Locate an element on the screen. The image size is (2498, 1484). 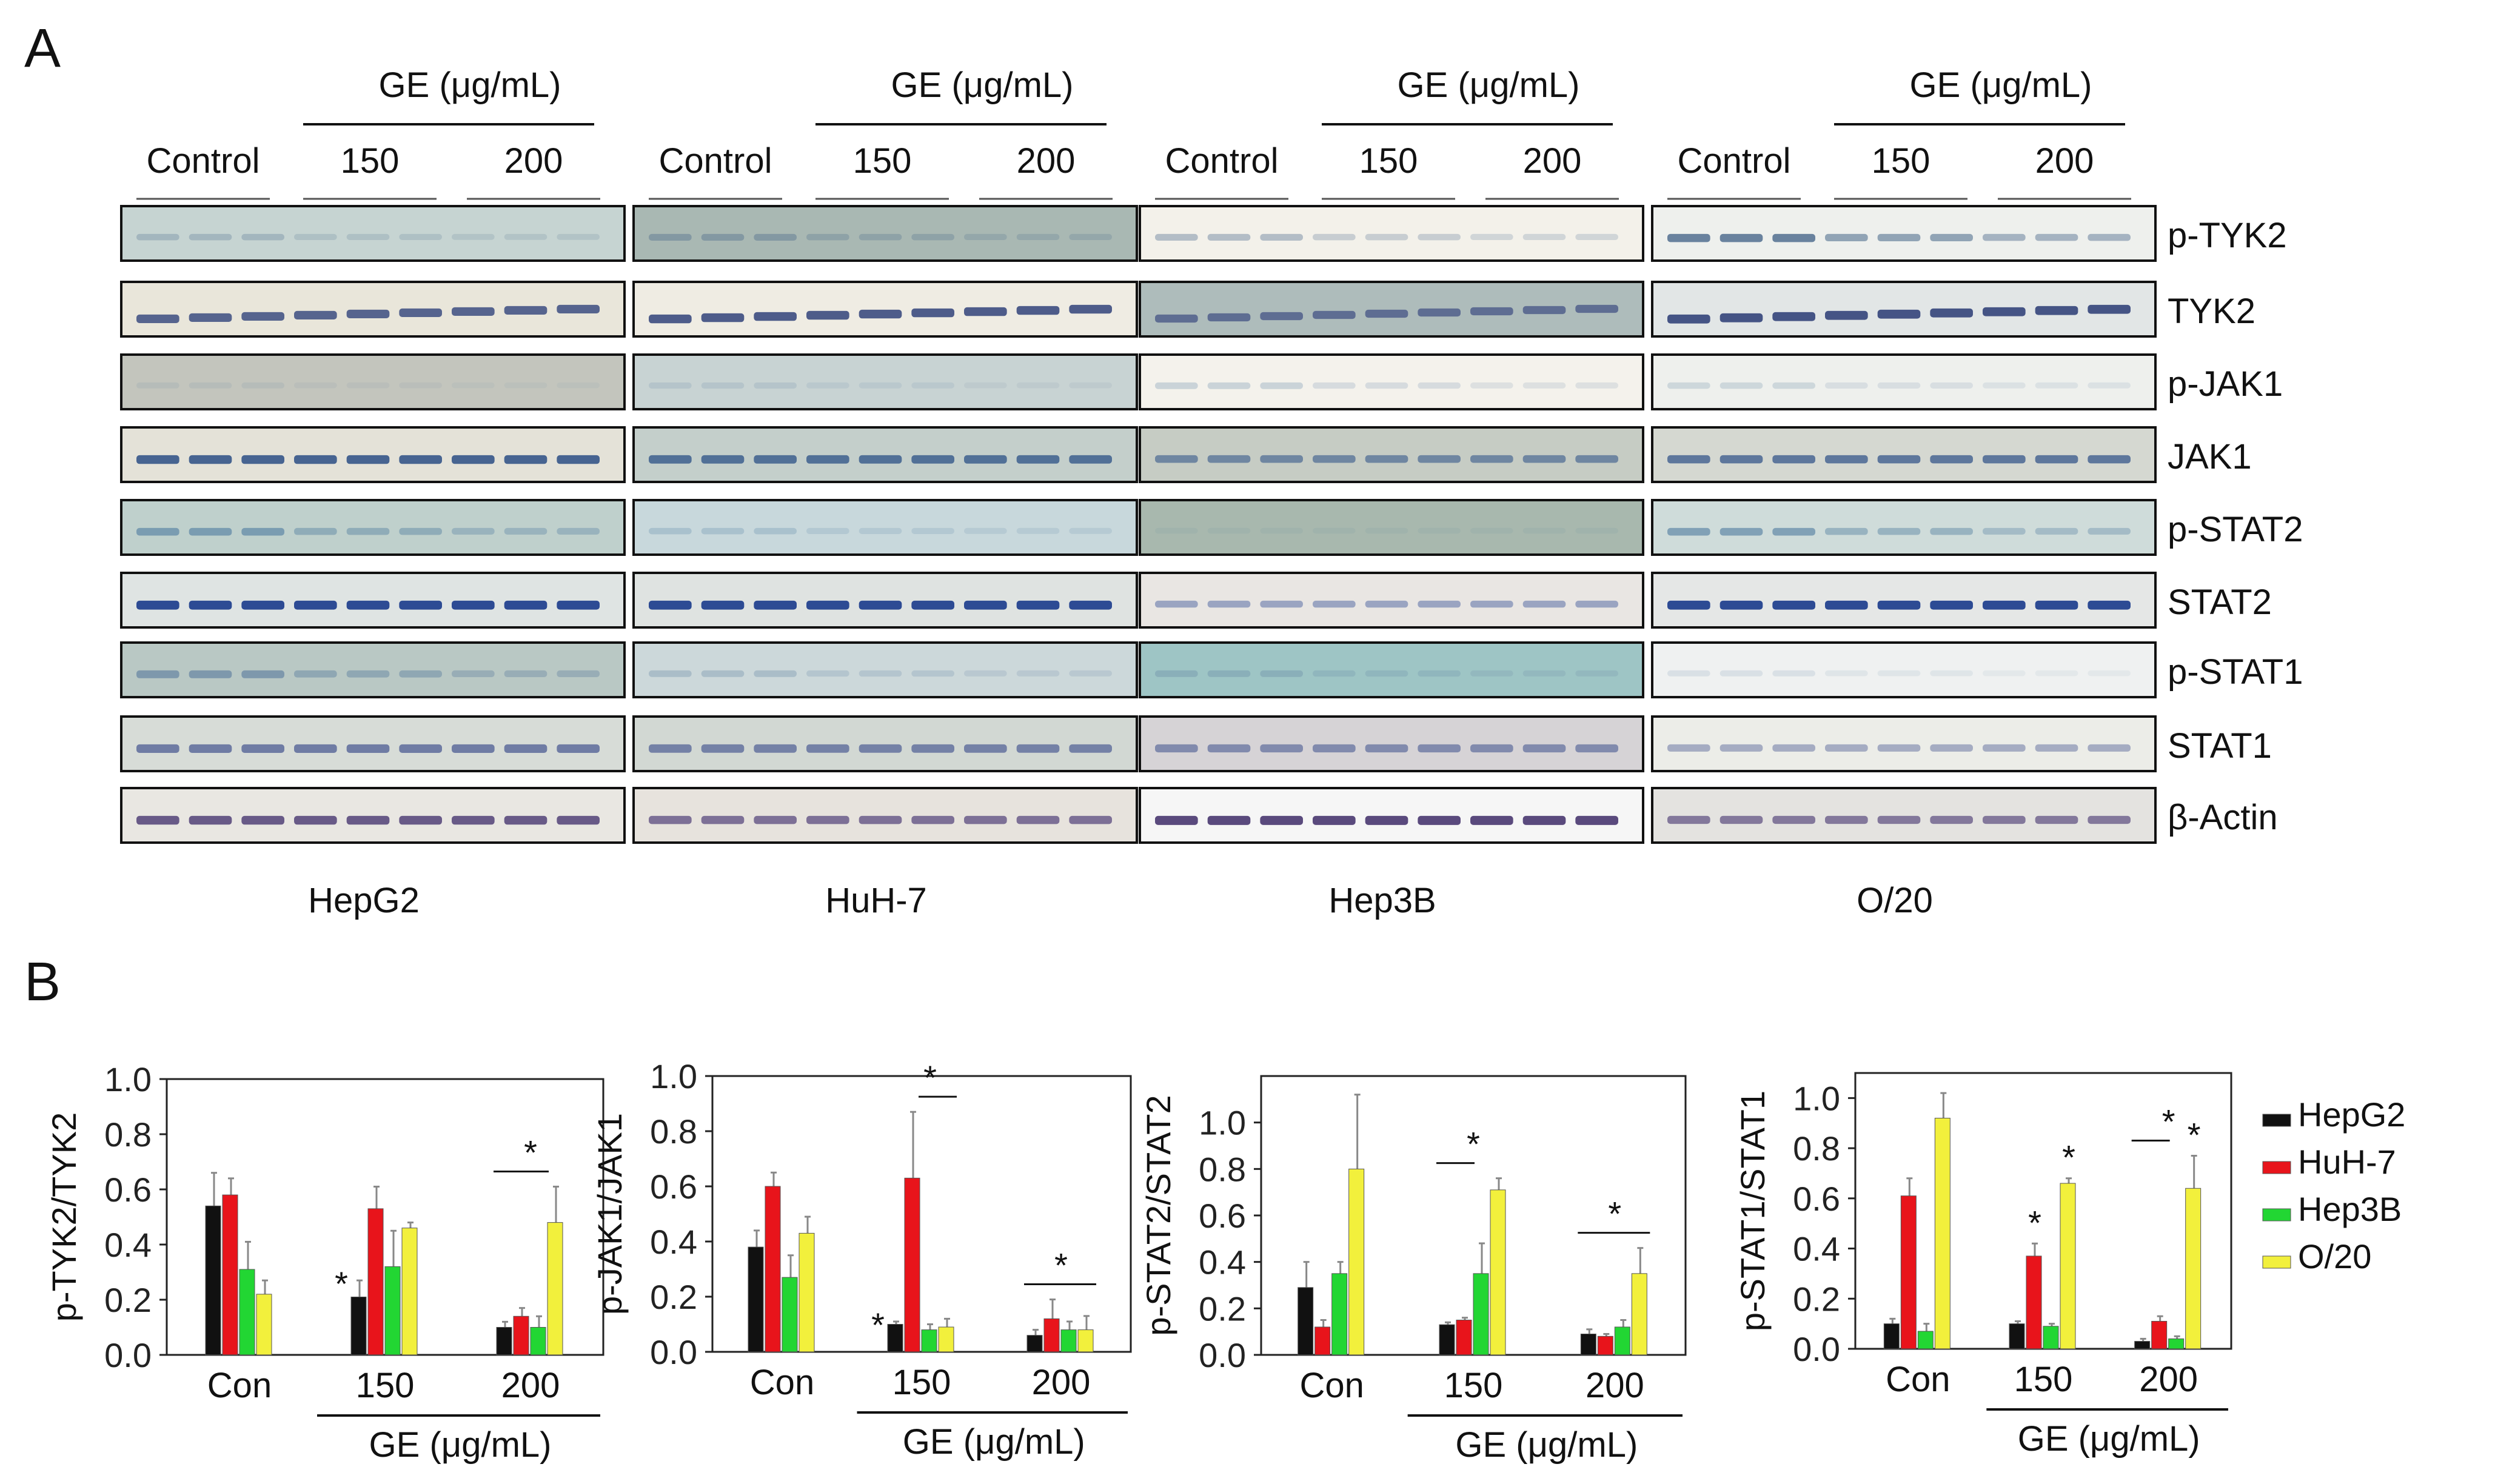
protein-label: p-STAT2 is located at coordinates (2235, 529).